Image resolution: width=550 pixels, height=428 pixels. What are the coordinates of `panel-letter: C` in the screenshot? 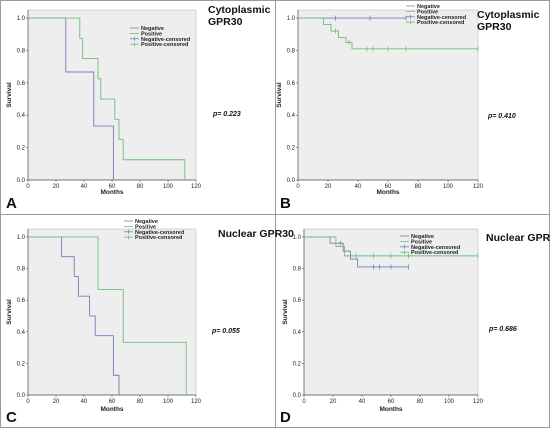 It's located at (11, 417).